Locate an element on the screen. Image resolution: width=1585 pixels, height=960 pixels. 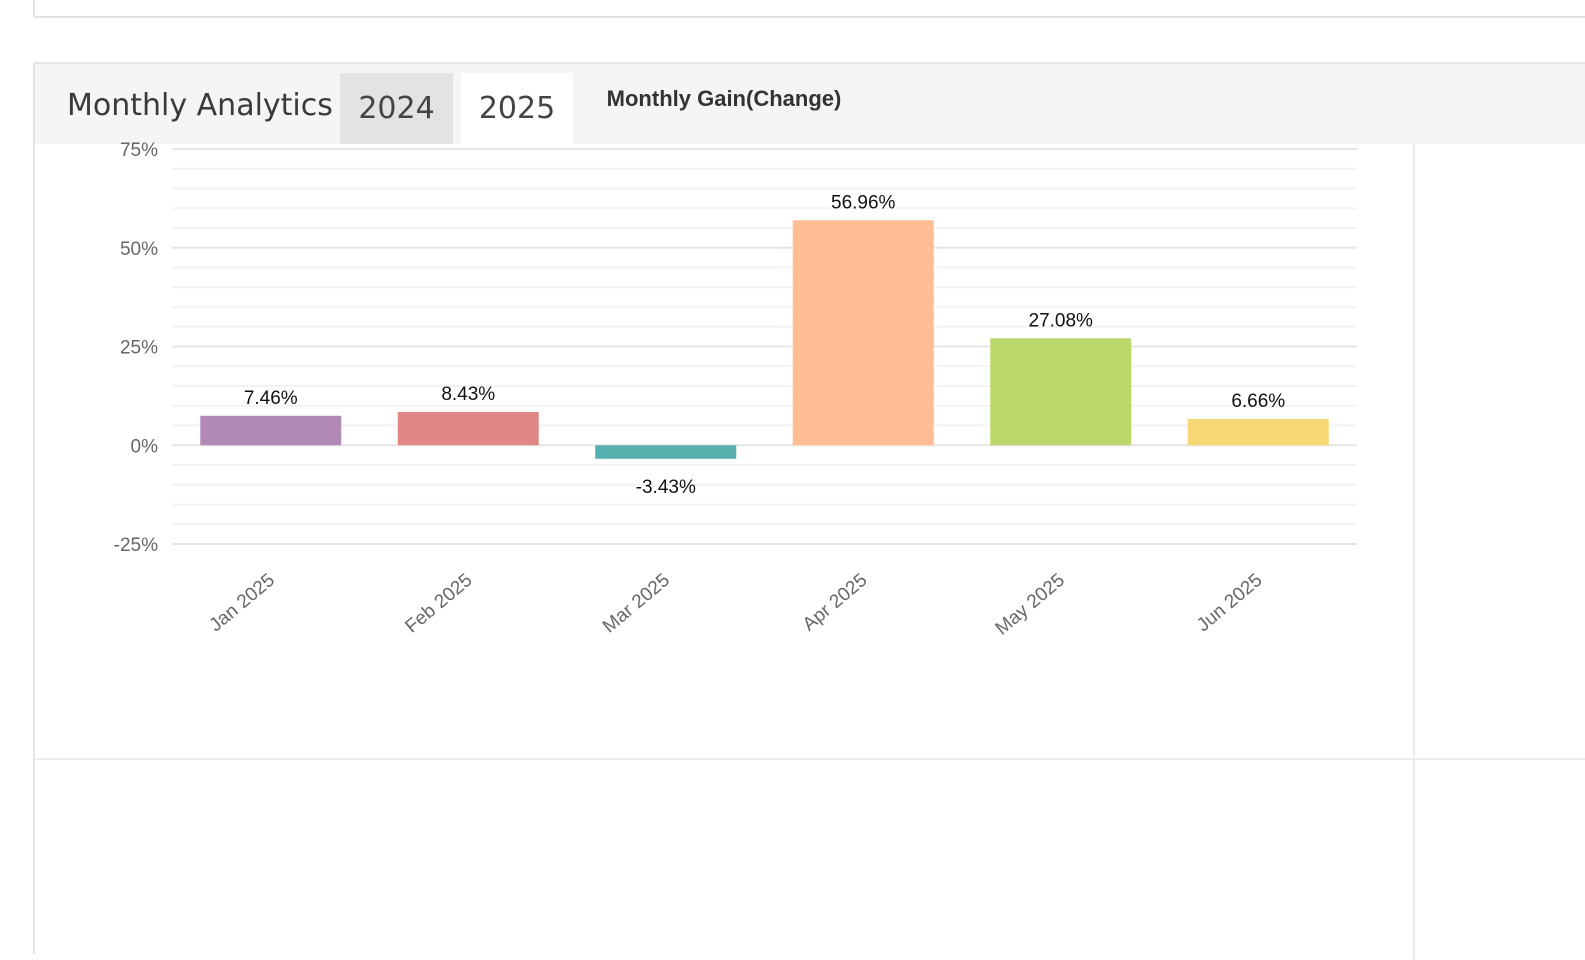
x-tick-label: Feb 2025 is located at coordinates (438, 604).